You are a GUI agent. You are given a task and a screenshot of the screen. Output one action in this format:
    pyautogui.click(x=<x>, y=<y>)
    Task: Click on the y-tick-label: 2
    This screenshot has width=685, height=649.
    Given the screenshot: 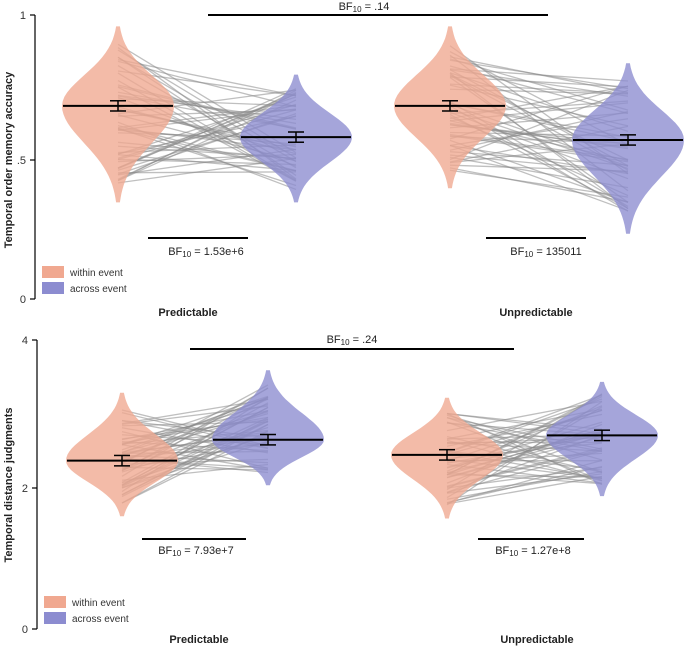 What is the action you would take?
    pyautogui.click(x=25, y=489)
    